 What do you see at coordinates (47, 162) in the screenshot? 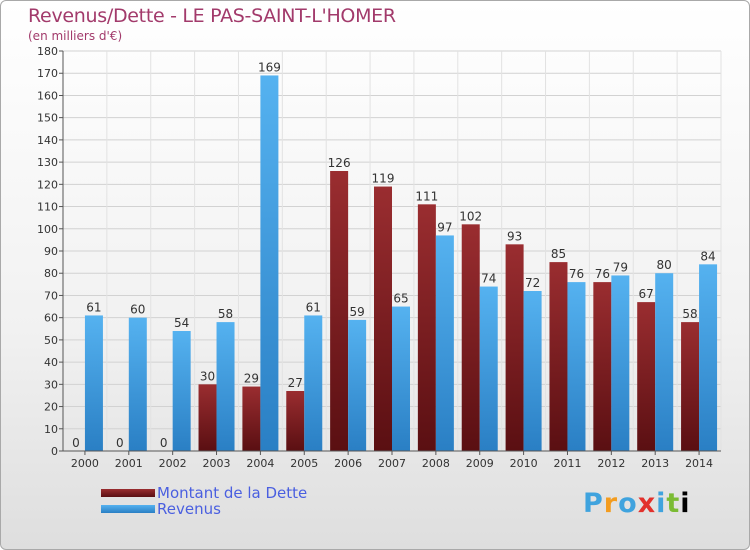
I see `y-tick-label: 130` at bounding box center [47, 162].